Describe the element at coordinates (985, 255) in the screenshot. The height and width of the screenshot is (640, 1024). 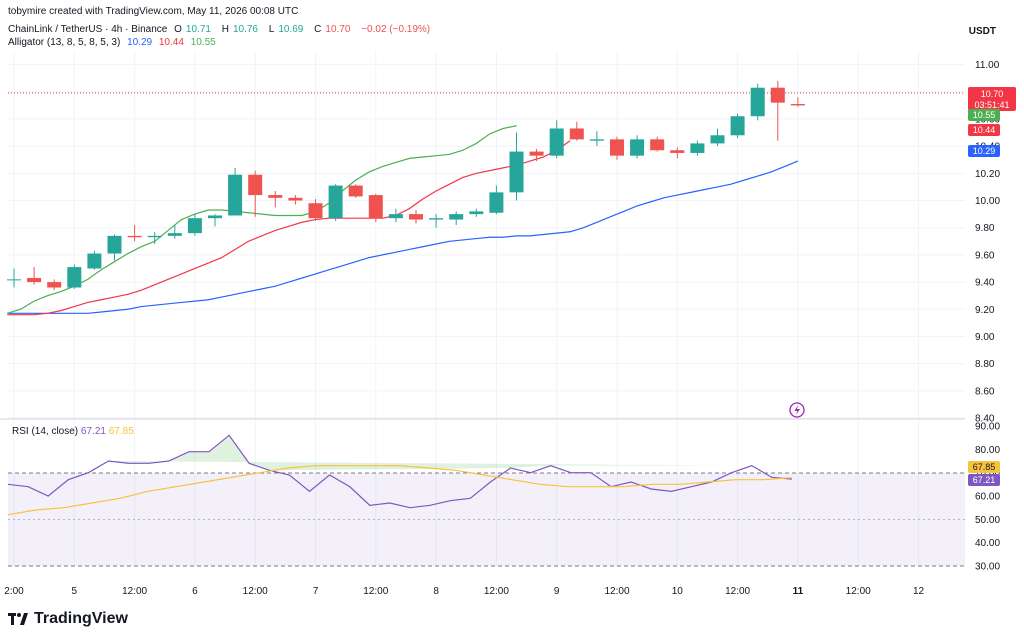
I see `price-tick-label: 9.60` at that location.